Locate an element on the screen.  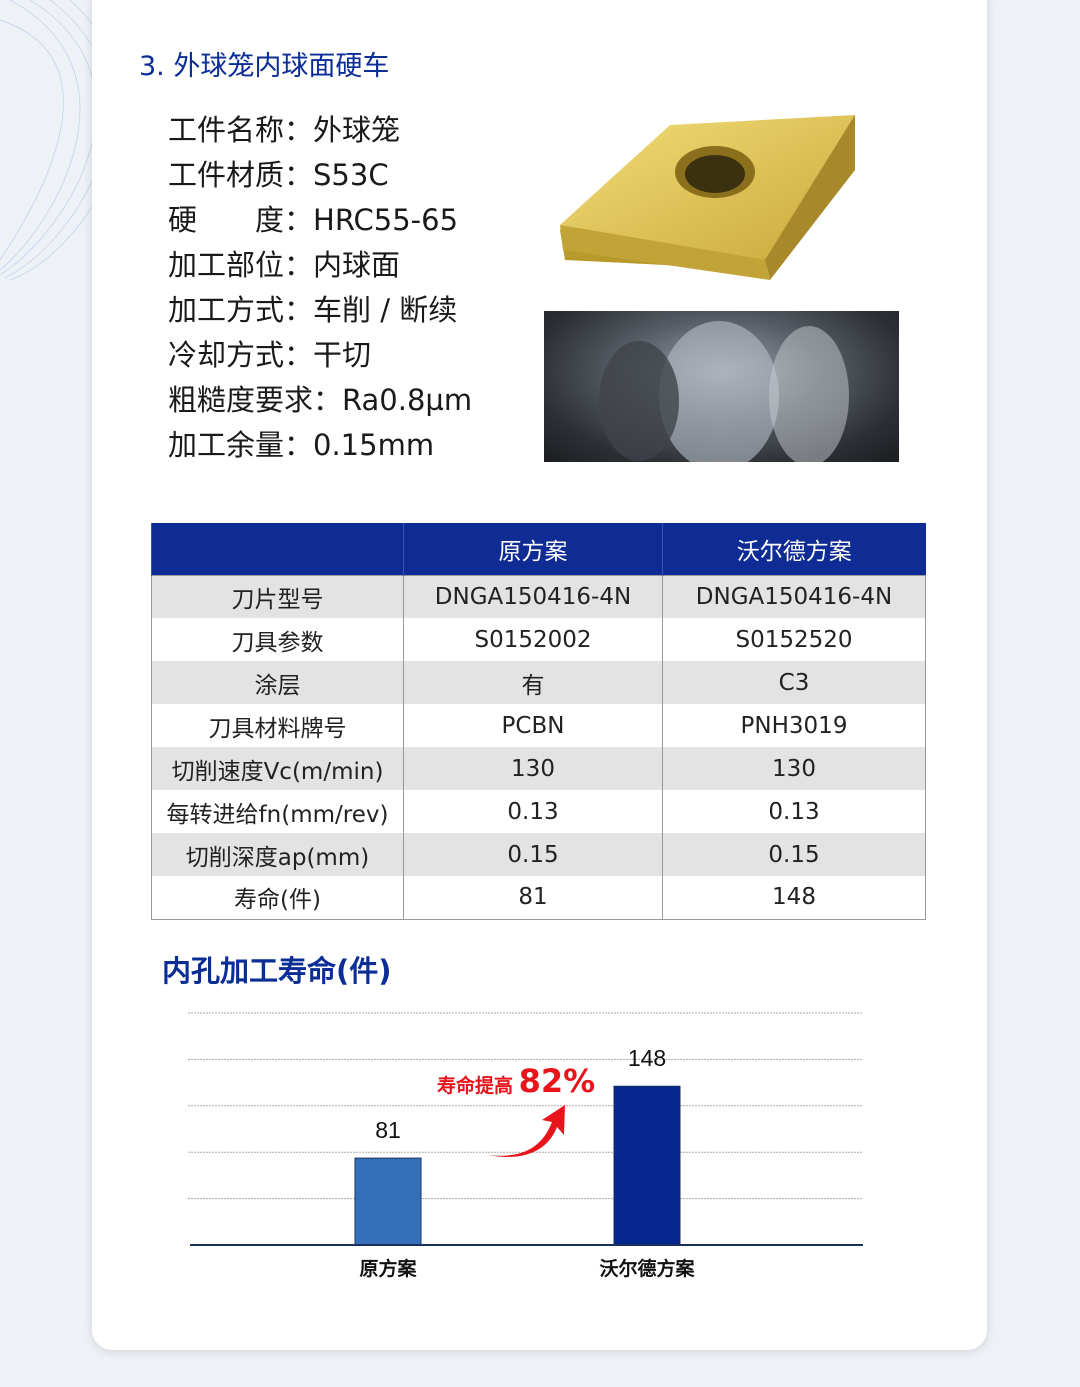
section-title: 3. 外球笼内球面硬车 is located at coordinates (264, 66).